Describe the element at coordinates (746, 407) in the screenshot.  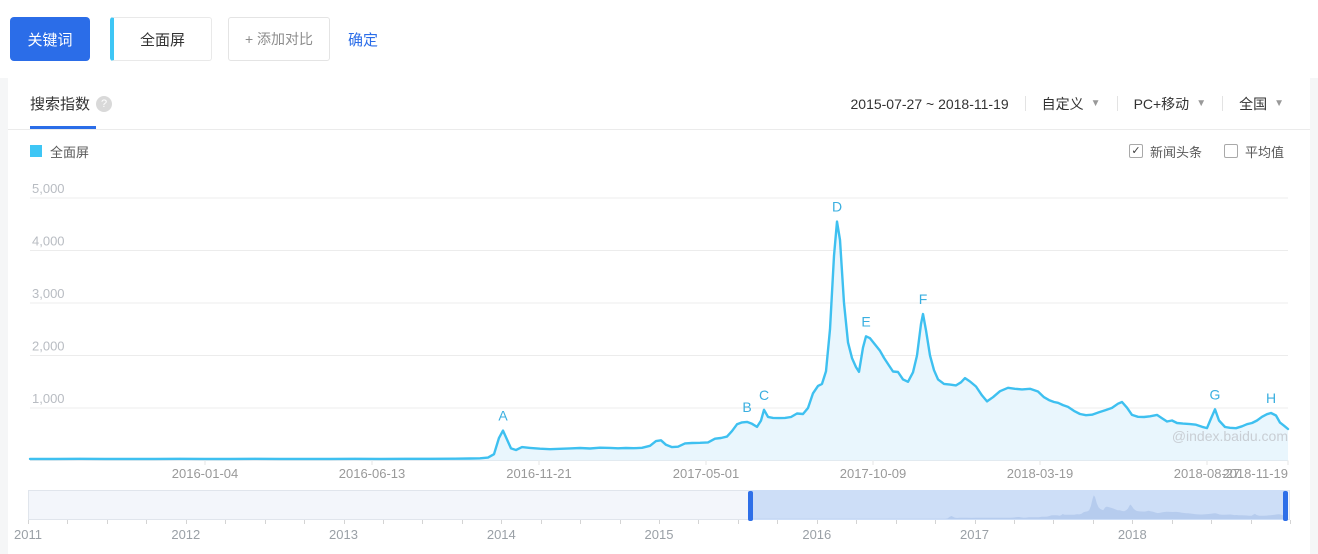
I see `peak-marker-B: B` at that location.